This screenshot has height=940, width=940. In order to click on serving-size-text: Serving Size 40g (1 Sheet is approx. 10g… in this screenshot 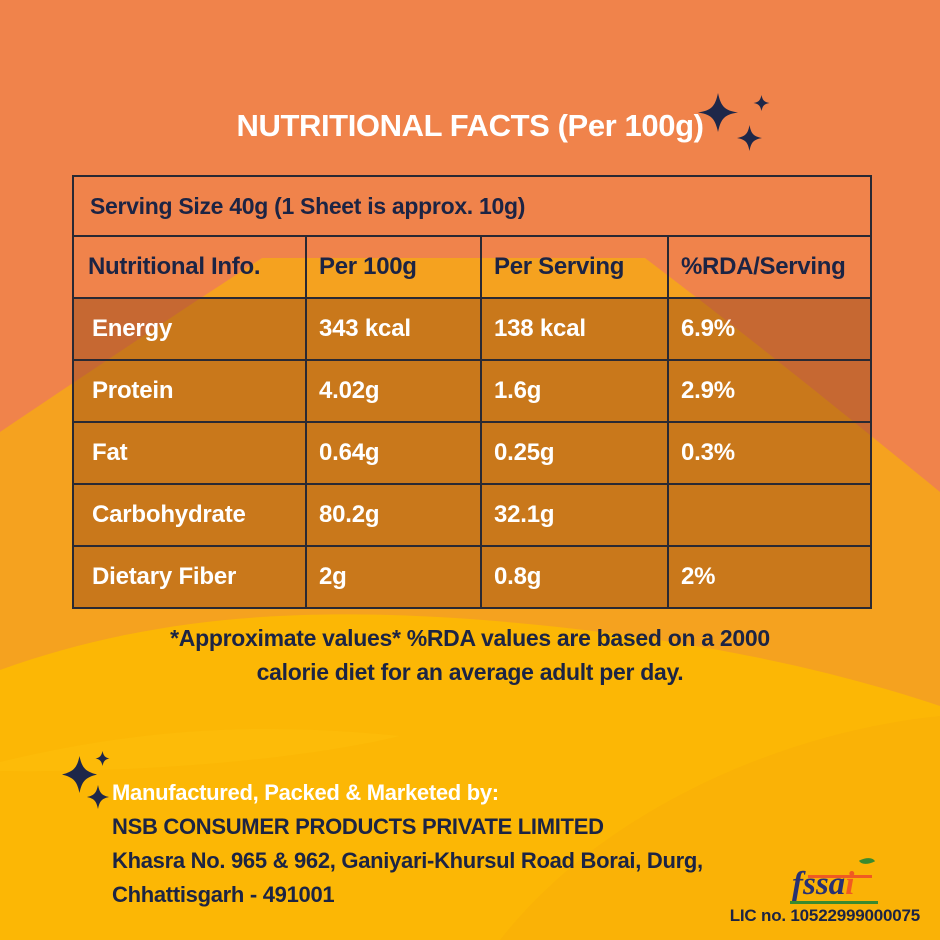, I will do `click(472, 206)`.